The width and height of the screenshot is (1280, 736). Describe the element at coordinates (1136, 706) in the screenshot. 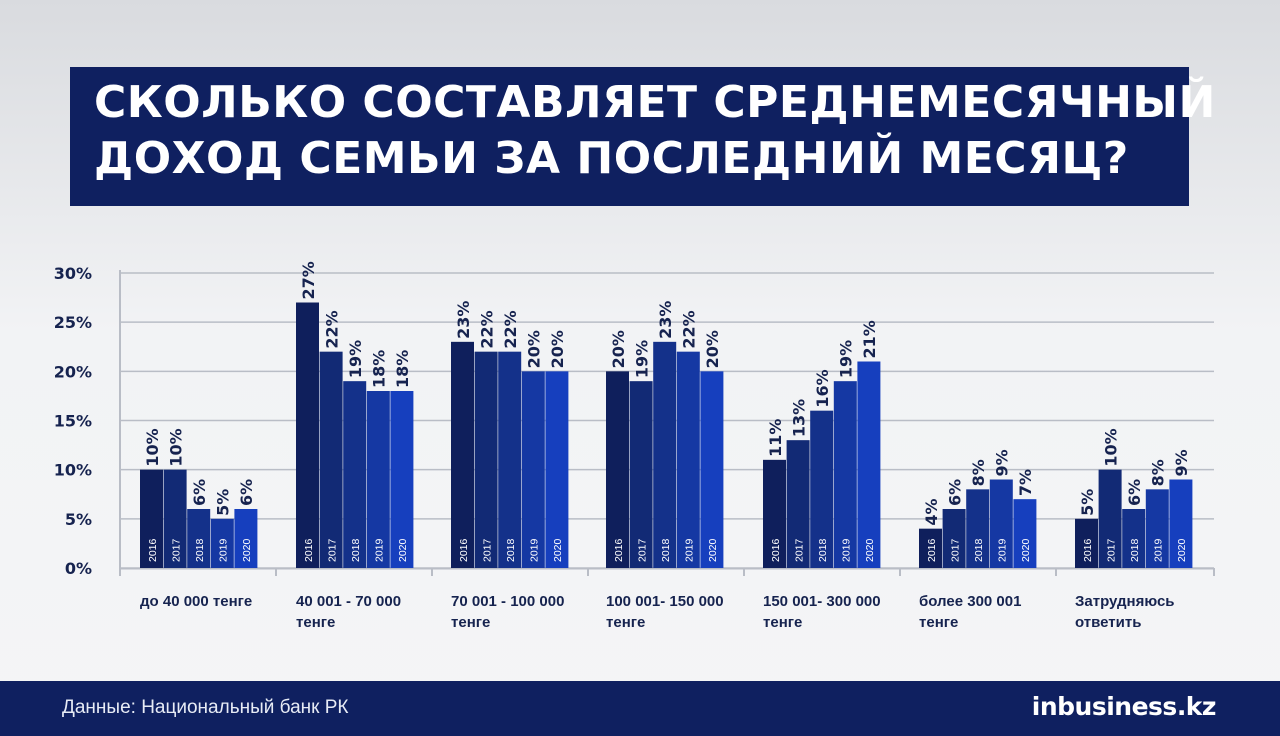

I see `logo-rest: business.kz` at that location.